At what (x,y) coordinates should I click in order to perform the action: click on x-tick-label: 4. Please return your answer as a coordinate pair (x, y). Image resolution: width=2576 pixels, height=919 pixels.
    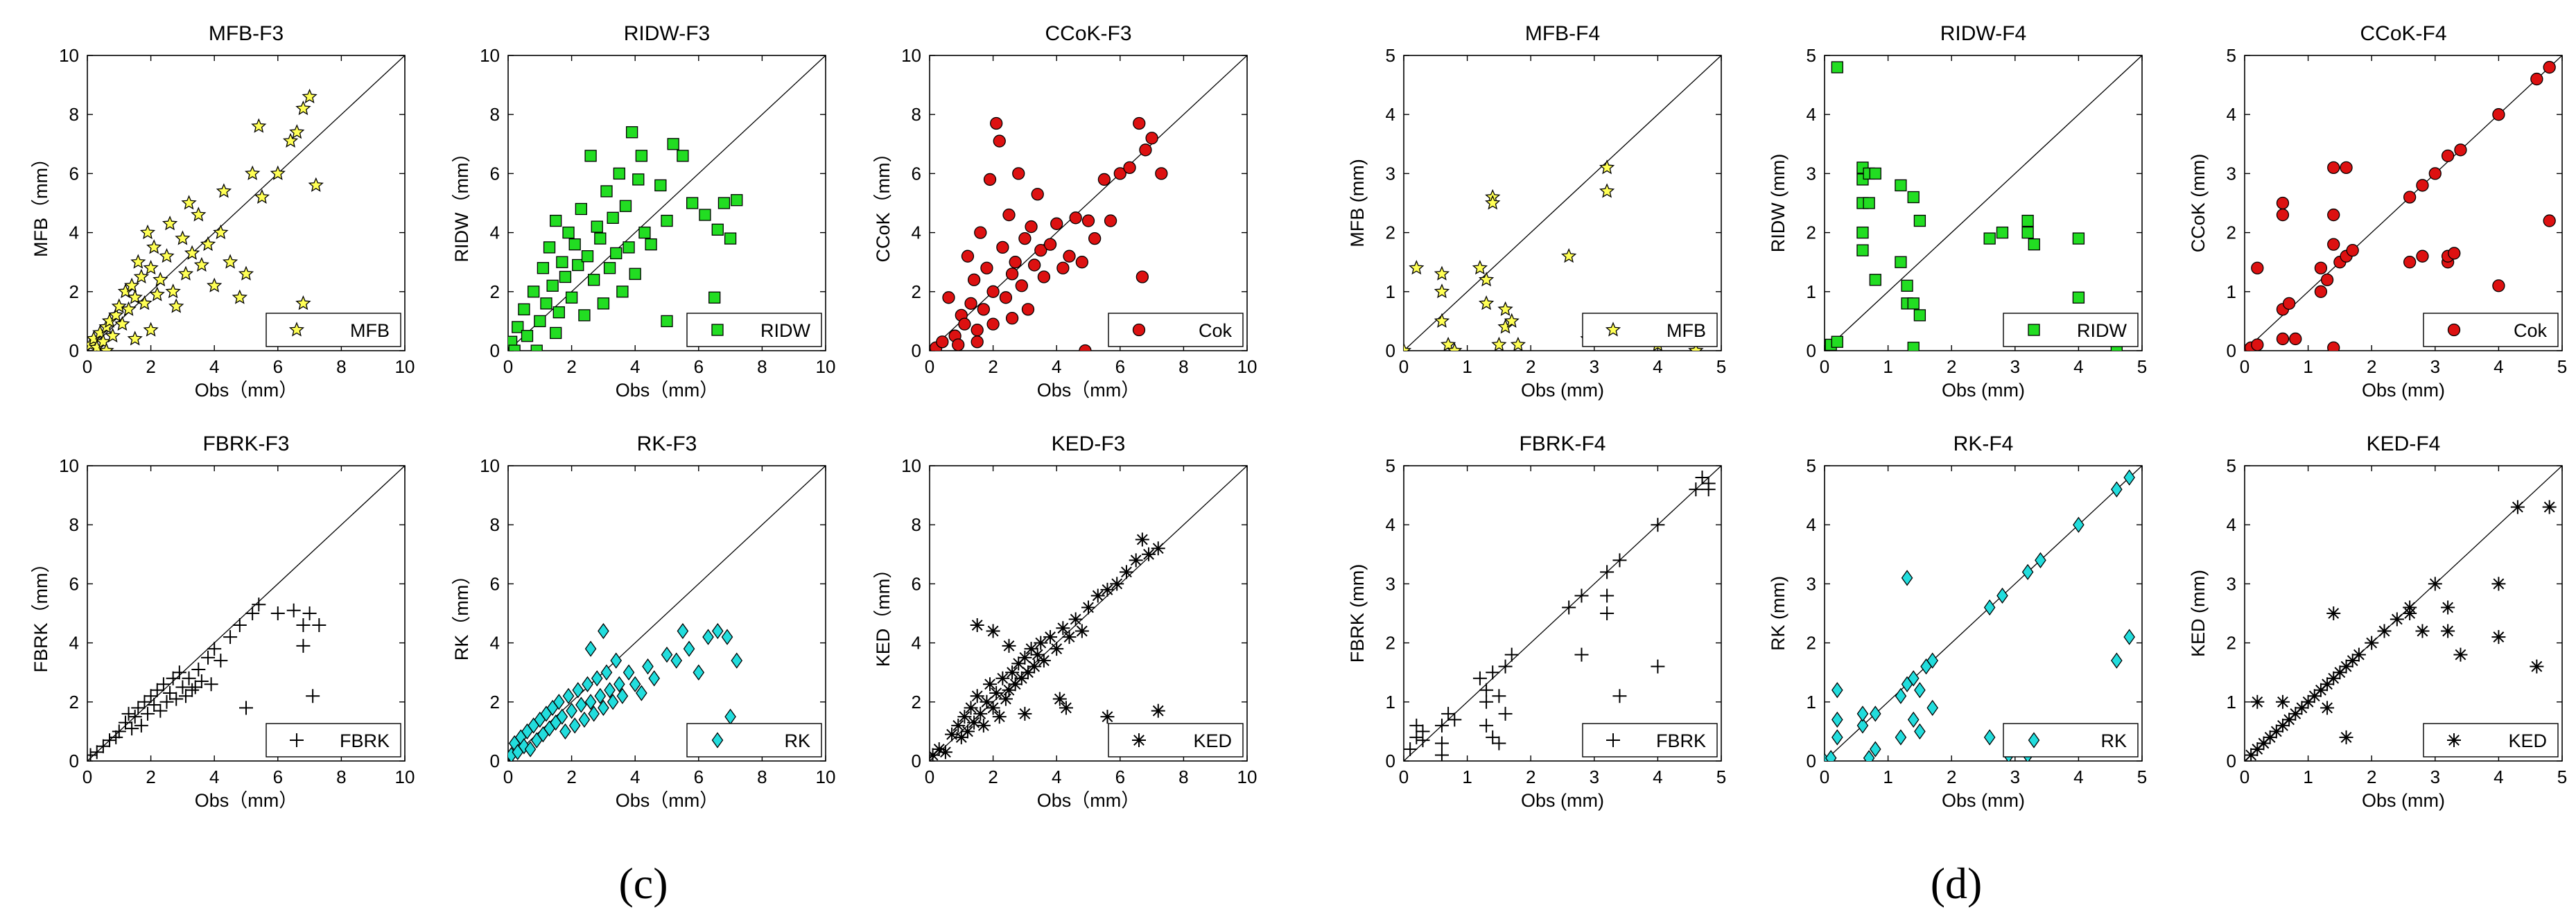
    Looking at the image, I should click on (1056, 777).